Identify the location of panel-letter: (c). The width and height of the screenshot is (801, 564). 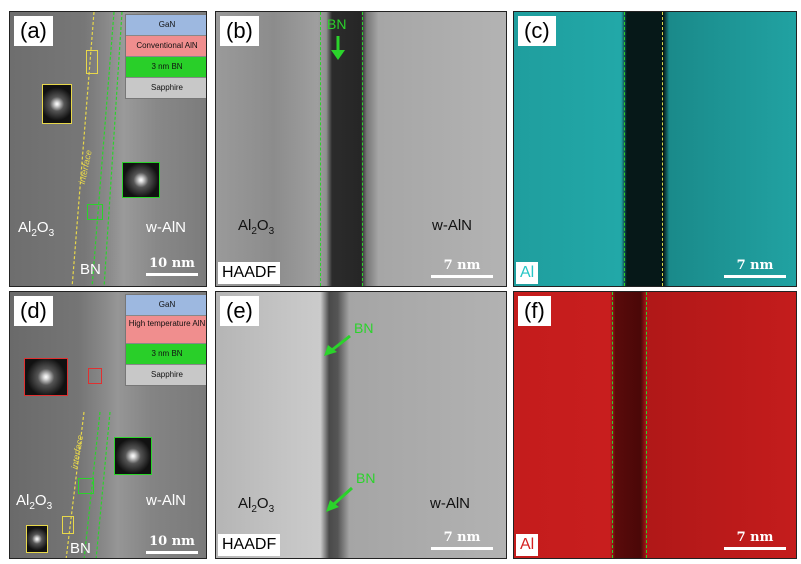
(537, 31).